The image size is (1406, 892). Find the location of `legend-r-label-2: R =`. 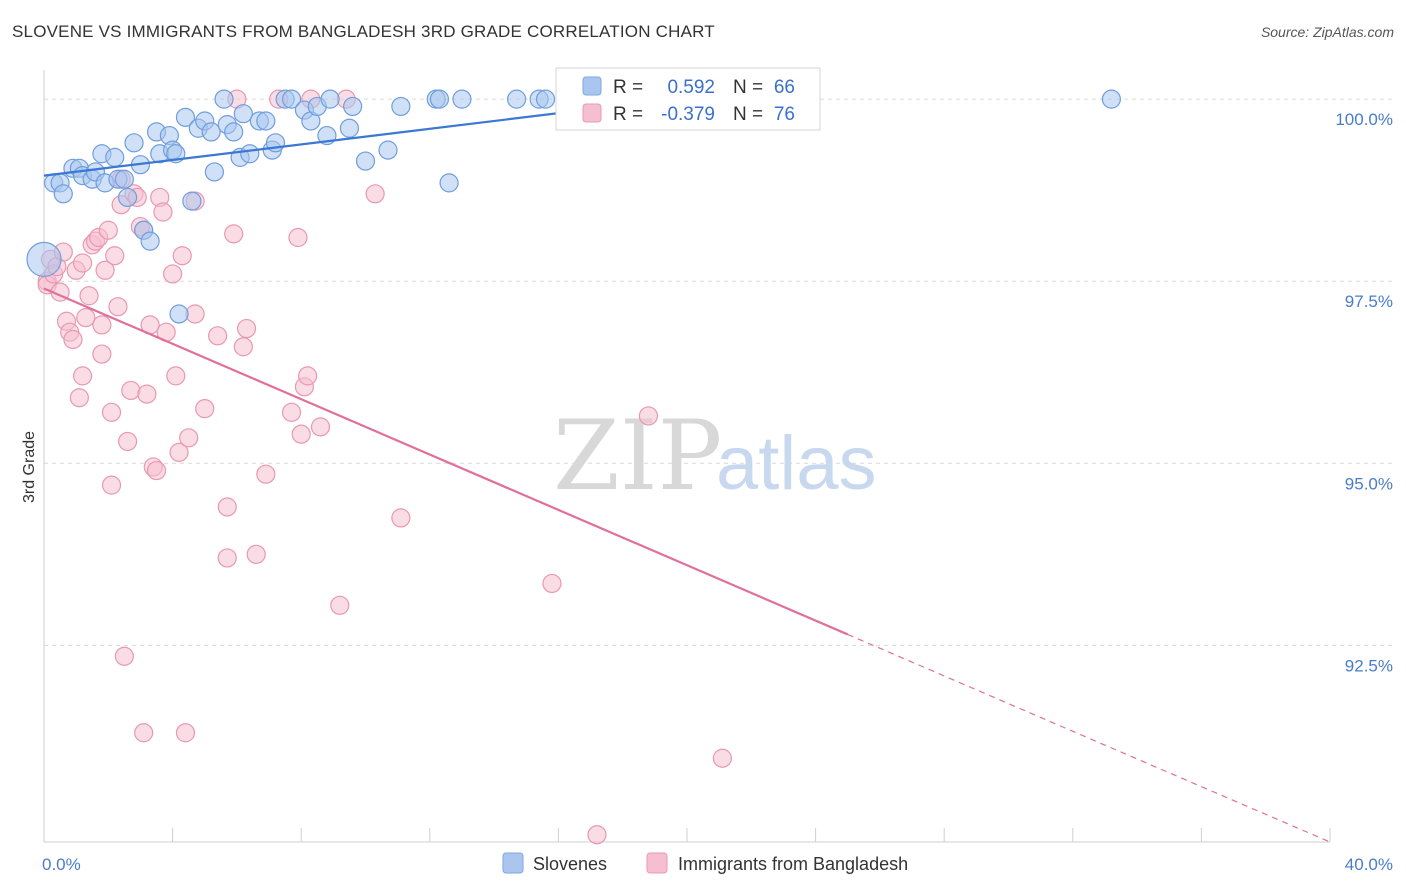

legend-r-label-2: R = is located at coordinates (628, 114).